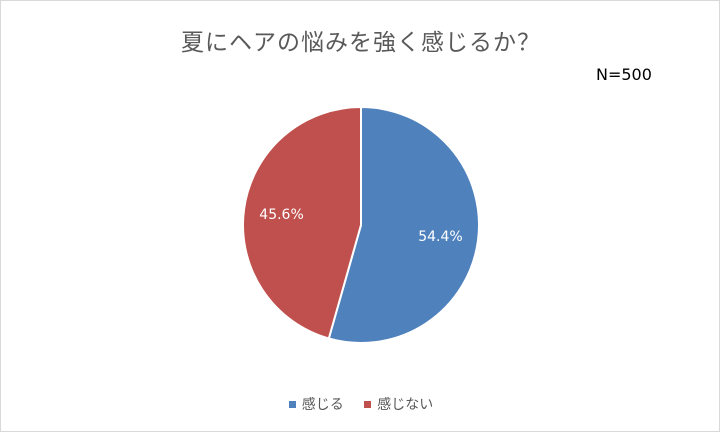 This screenshot has height=433, width=720. I want to click on chart-title: 夏にヘアの悩みを強く感じるか？, so click(361, 43).